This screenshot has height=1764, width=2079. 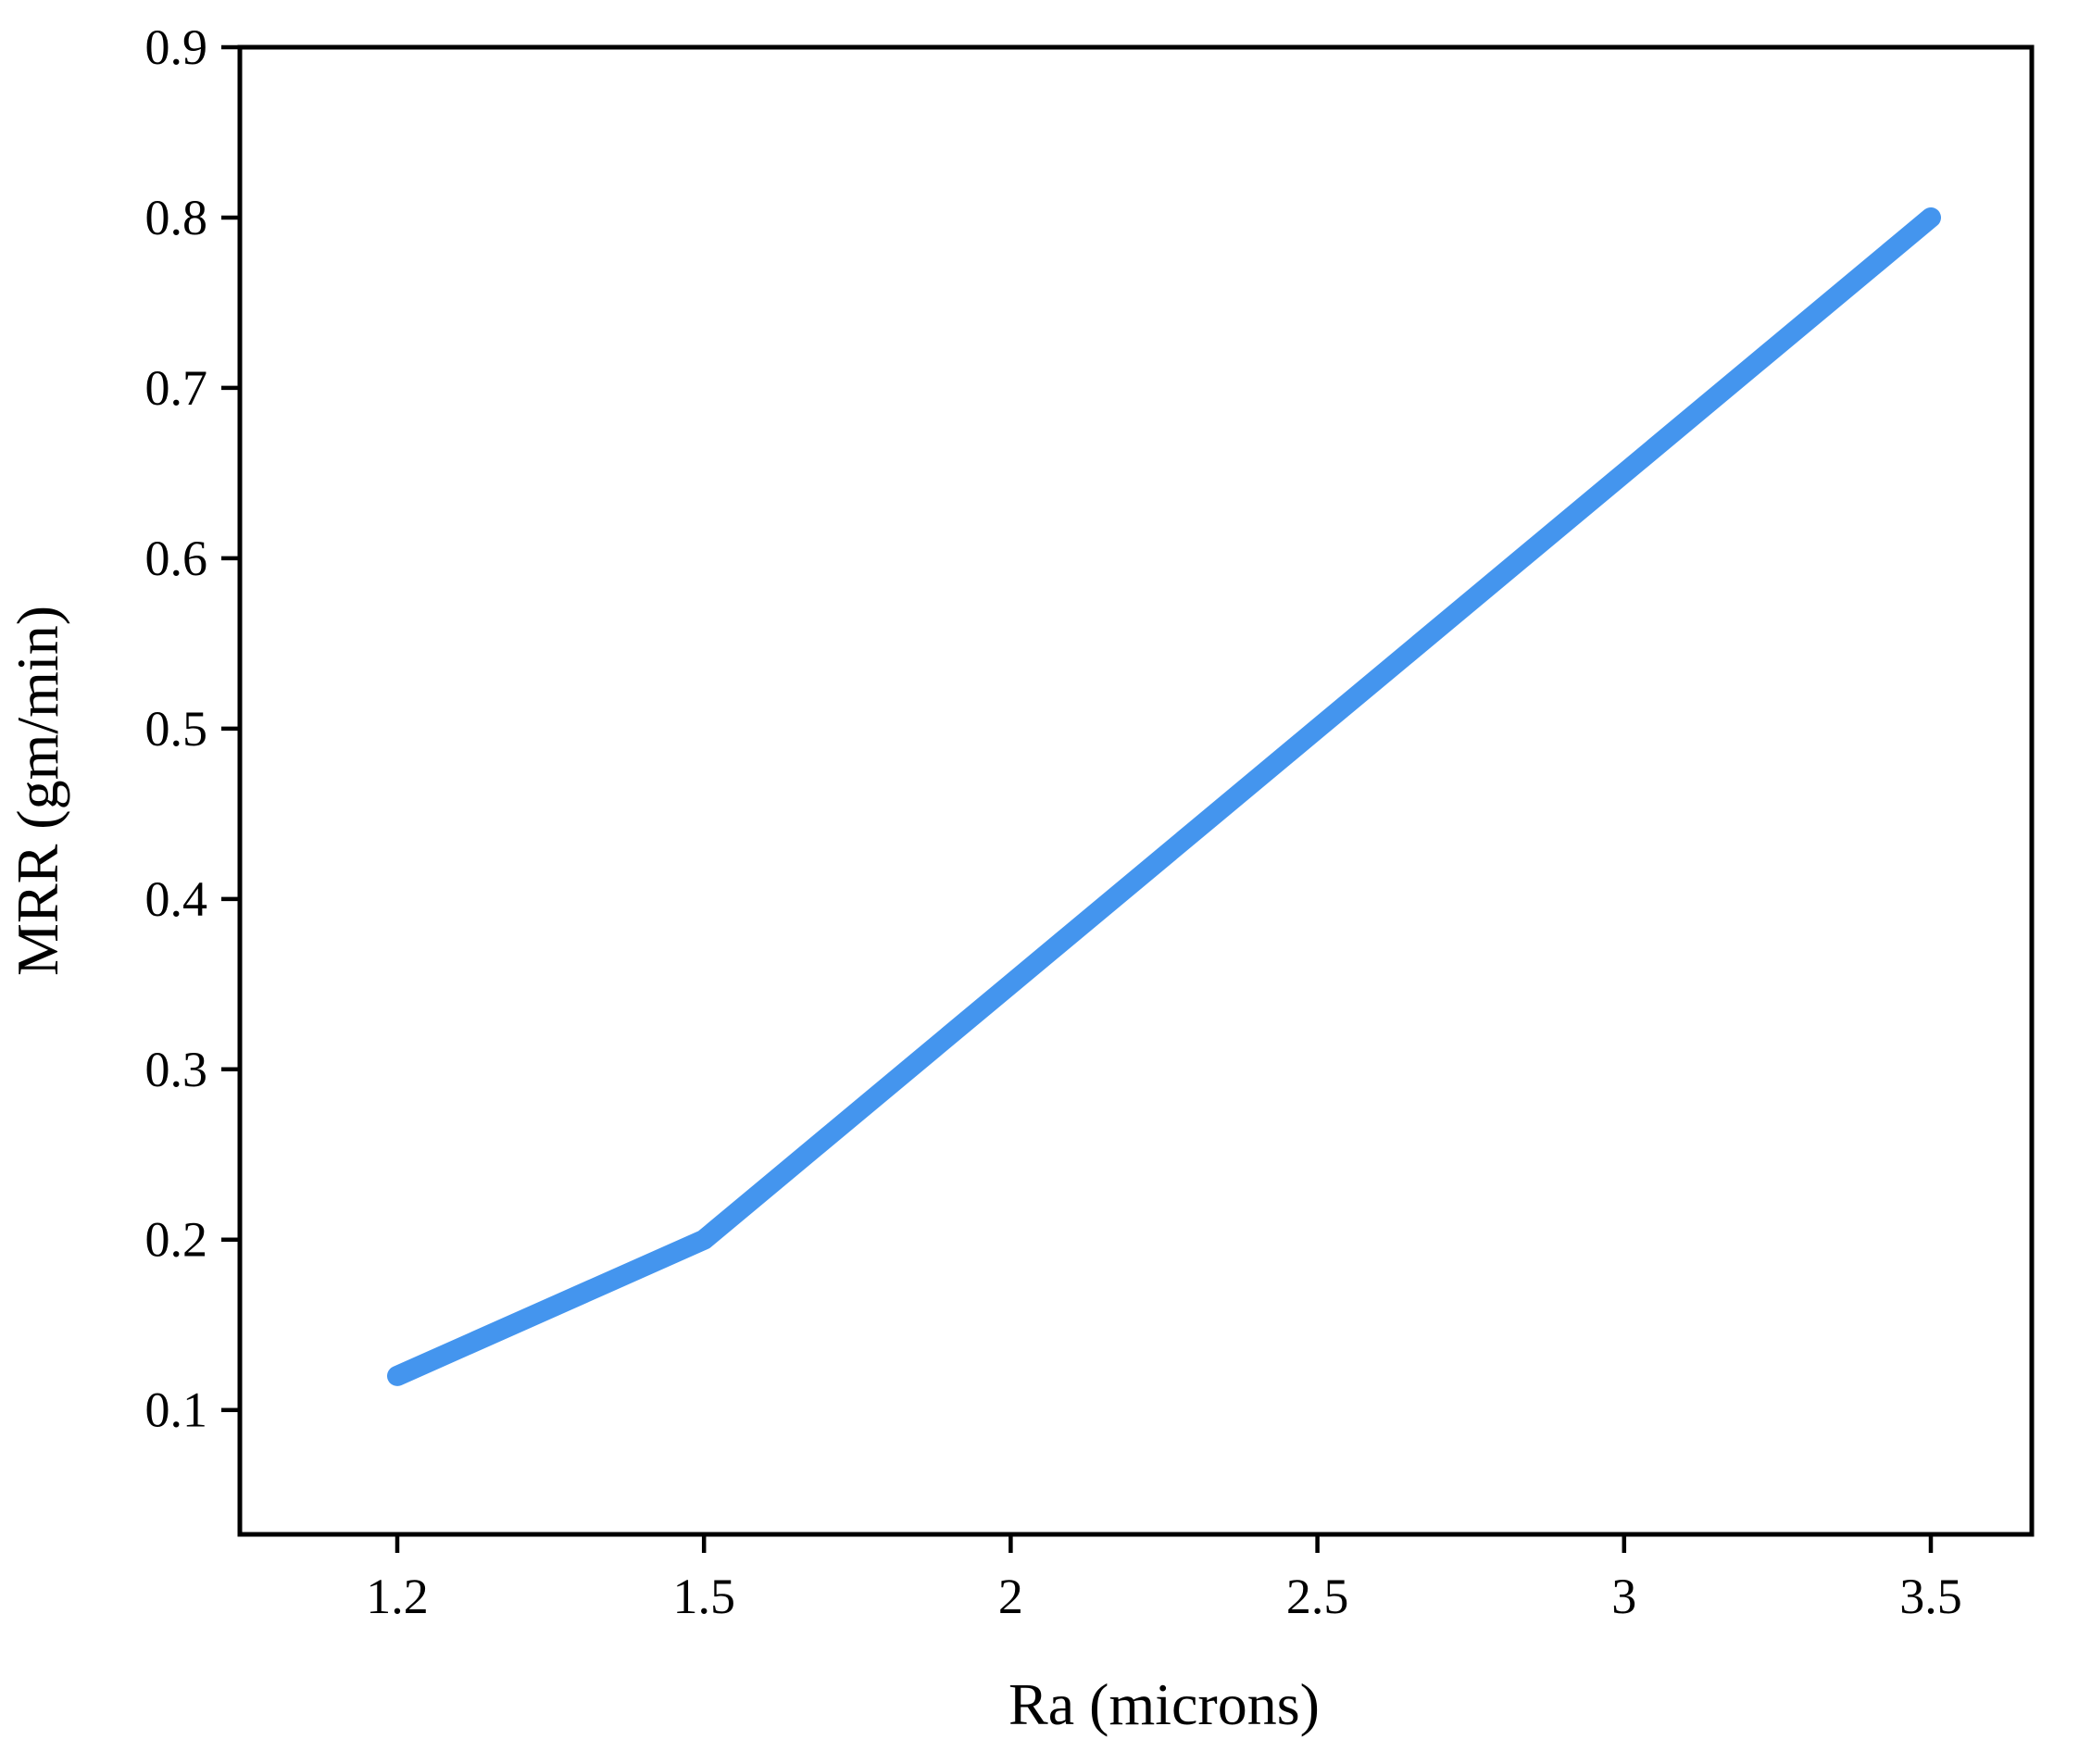 What do you see at coordinates (704, 1596) in the screenshot?
I see `x-tick-label: 1.5` at bounding box center [704, 1596].